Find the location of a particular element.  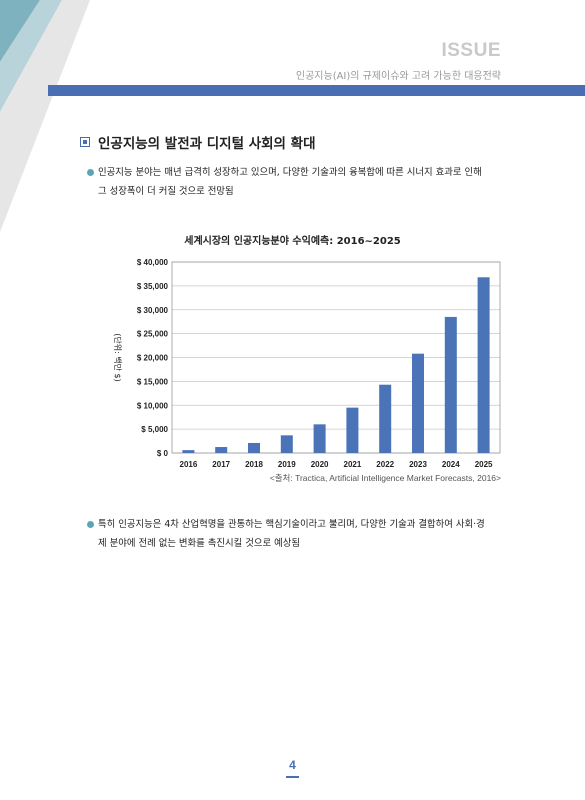

x-tick-label: 2018 is located at coordinates (254, 464).